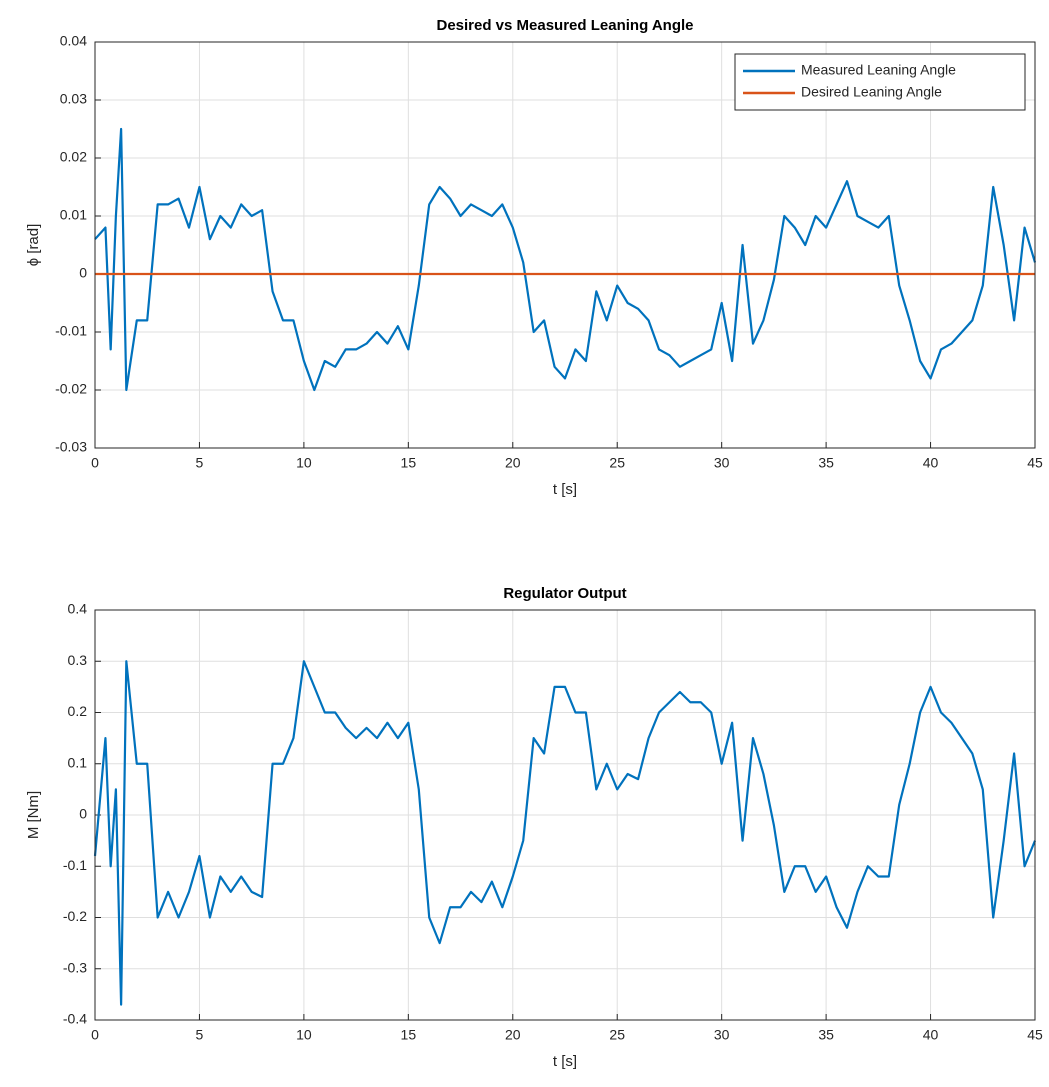 The width and height of the screenshot is (1049, 1087). I want to click on y-tick-label: -0.01, so click(71, 331).